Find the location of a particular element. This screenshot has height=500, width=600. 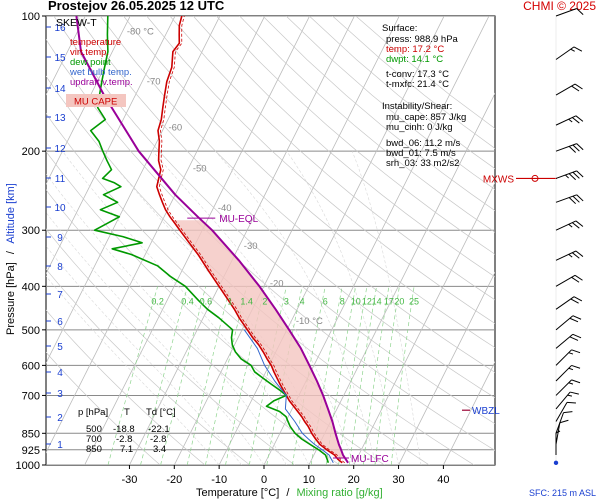

altitude-tick-label: 13 is located at coordinates (60, 118).